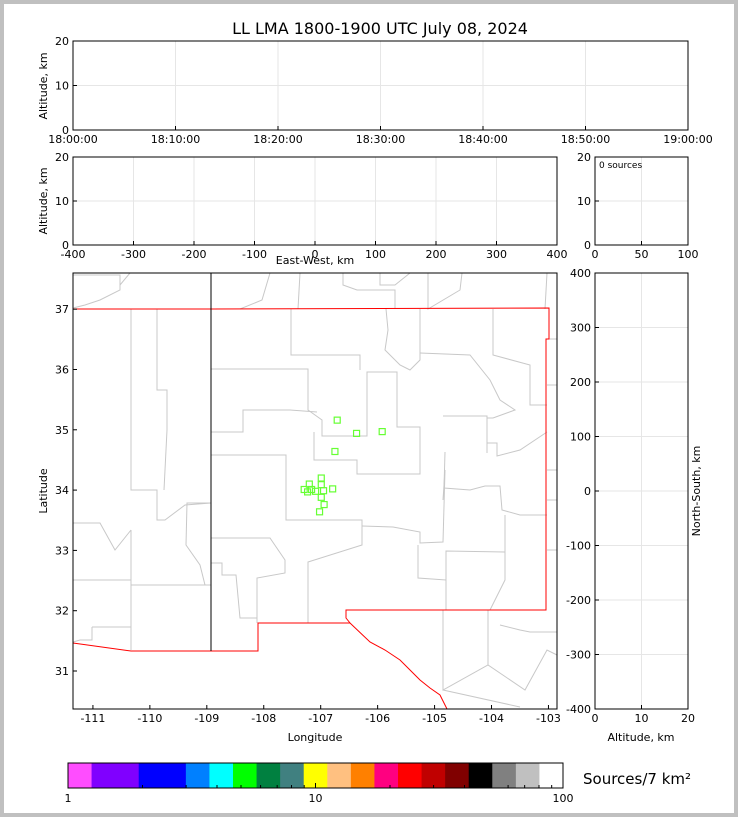  Describe the element at coordinates (43, 491) in the screenshot. I see `plan-ylabel: Latitude` at that location.